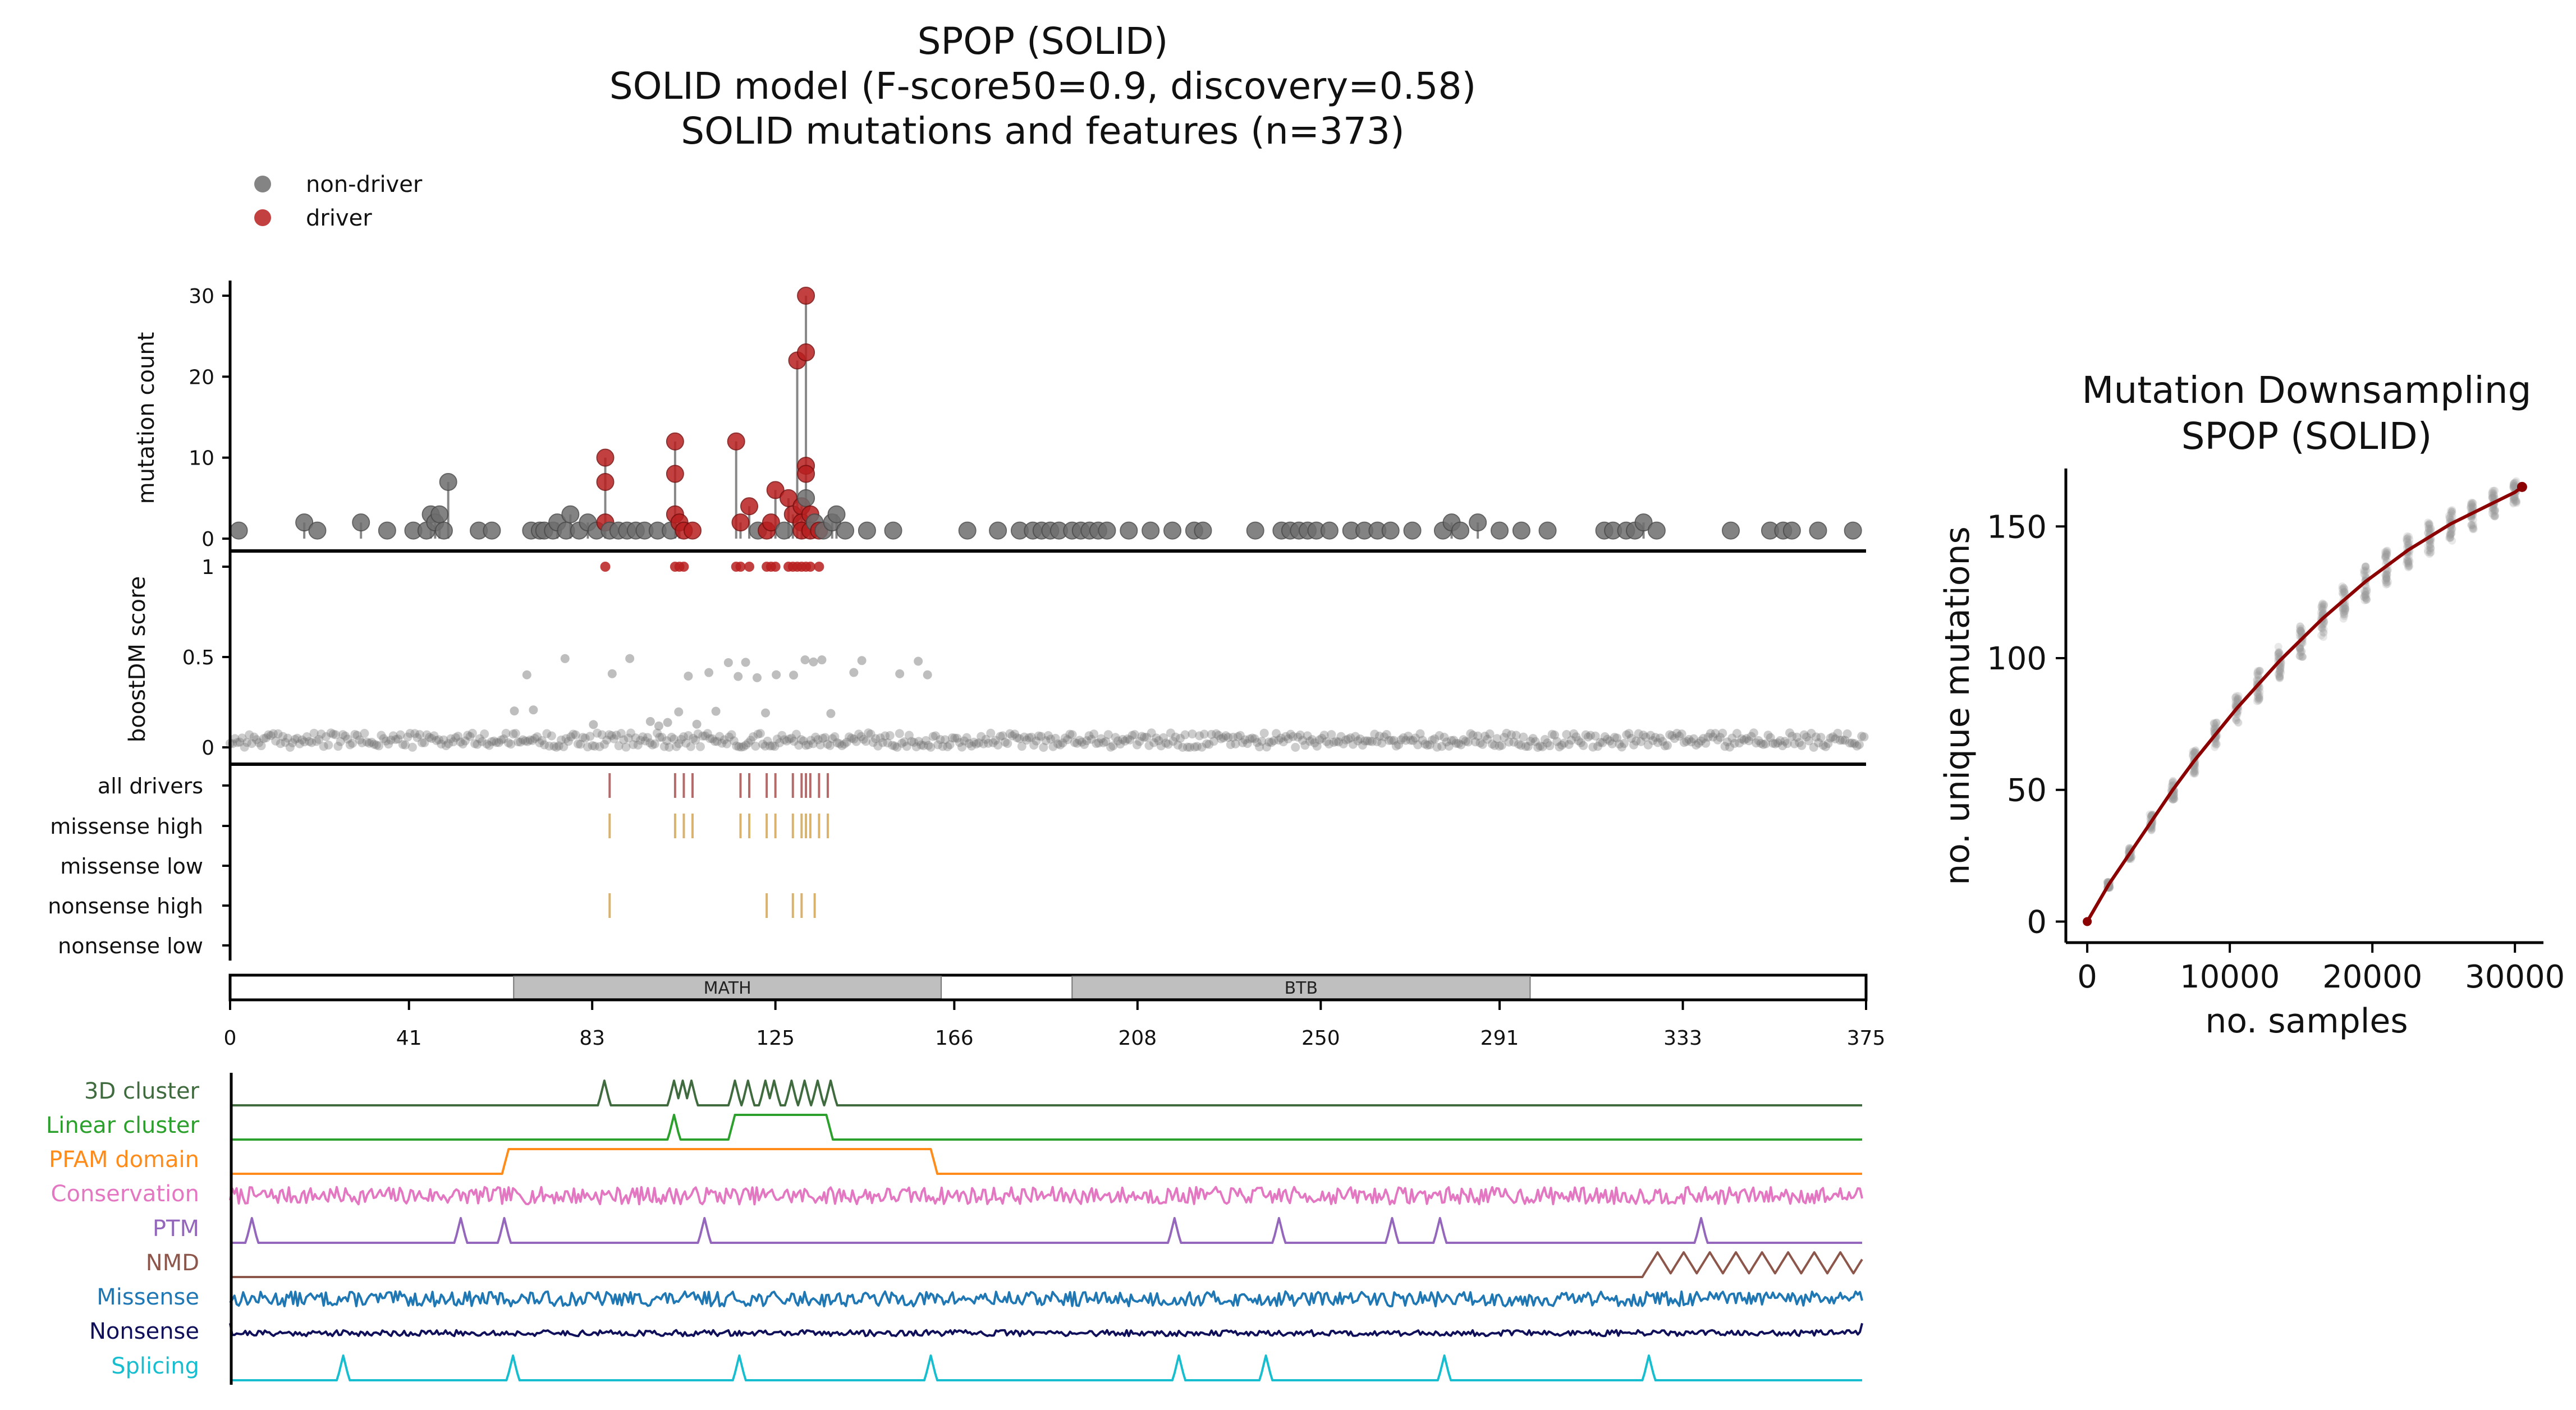 This screenshot has width=2576, height=1410. I want to click on feature-lines, so click(1046, 1230).